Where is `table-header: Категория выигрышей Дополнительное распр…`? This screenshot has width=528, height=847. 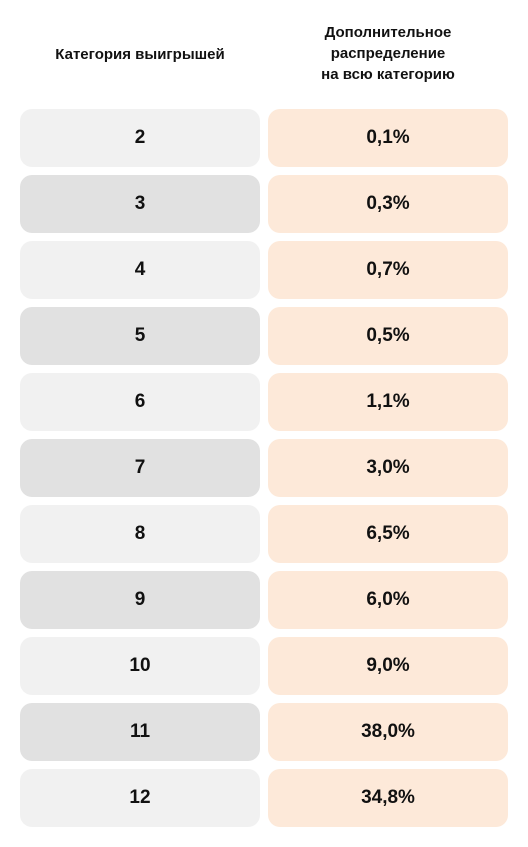
table-header: Категория выигрышей Дополнительное распр… is located at coordinates (264, 54).